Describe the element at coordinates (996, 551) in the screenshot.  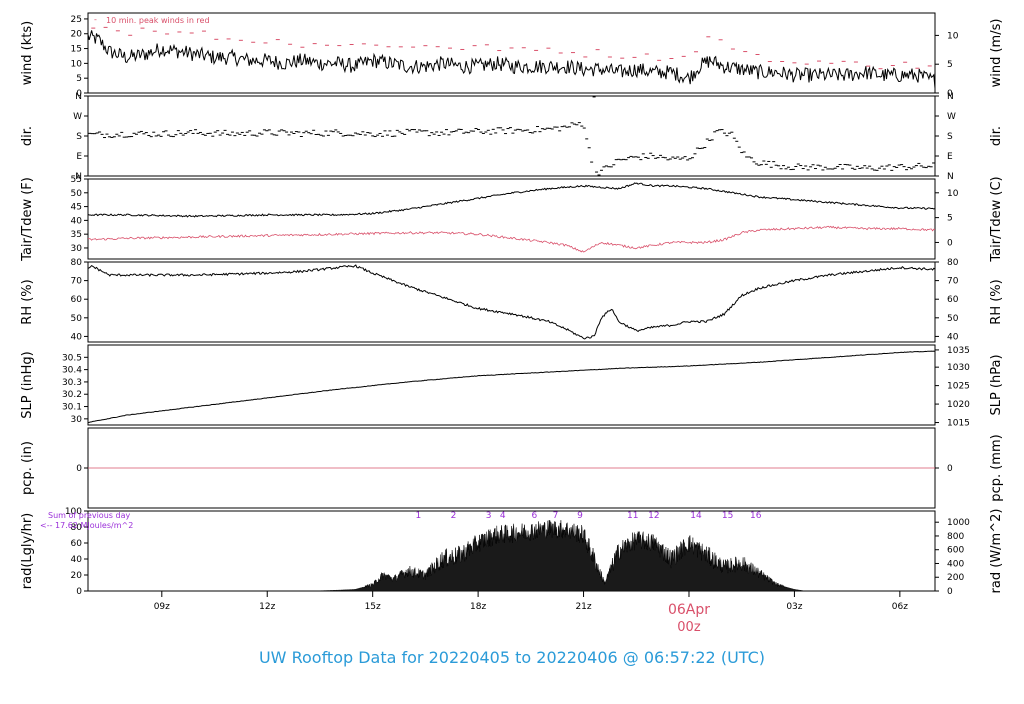
I see `y-axis-label-right: rad (W/m^2)` at that location.